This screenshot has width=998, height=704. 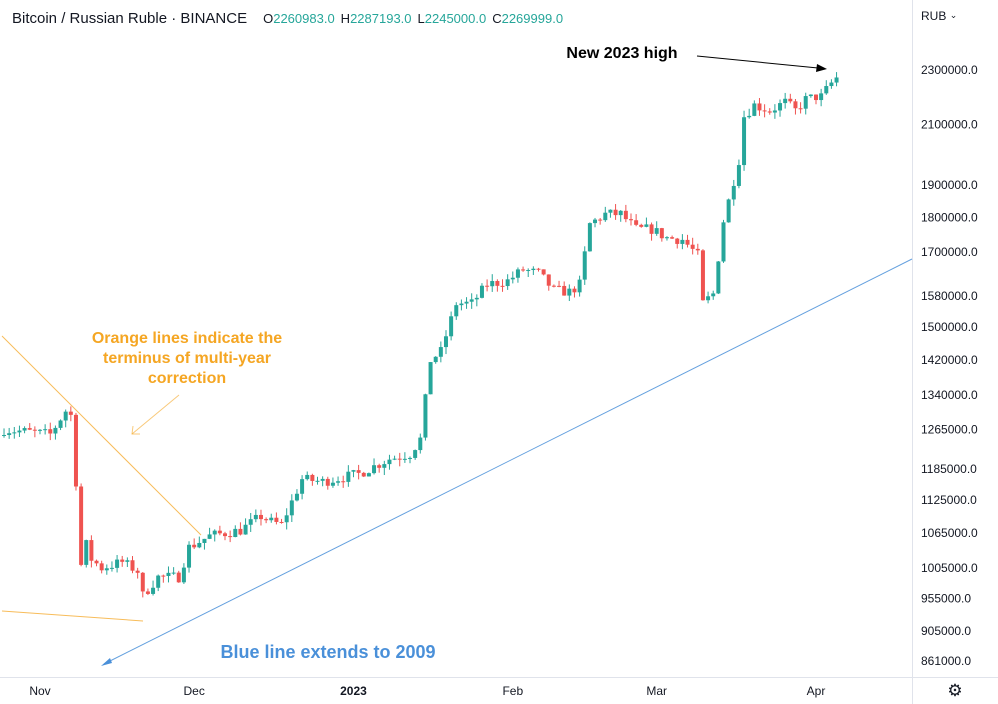 I want to click on currency-selector: RUB ⌄, so click(x=939, y=16).